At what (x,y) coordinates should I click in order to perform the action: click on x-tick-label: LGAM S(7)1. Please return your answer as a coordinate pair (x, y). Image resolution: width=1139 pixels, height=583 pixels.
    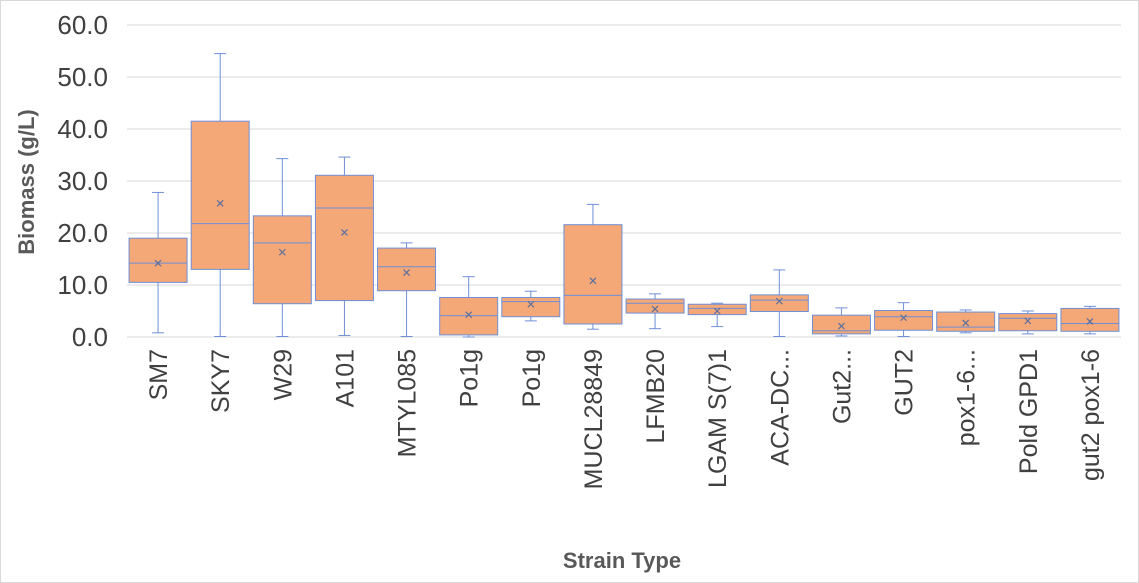
    Looking at the image, I should click on (718, 418).